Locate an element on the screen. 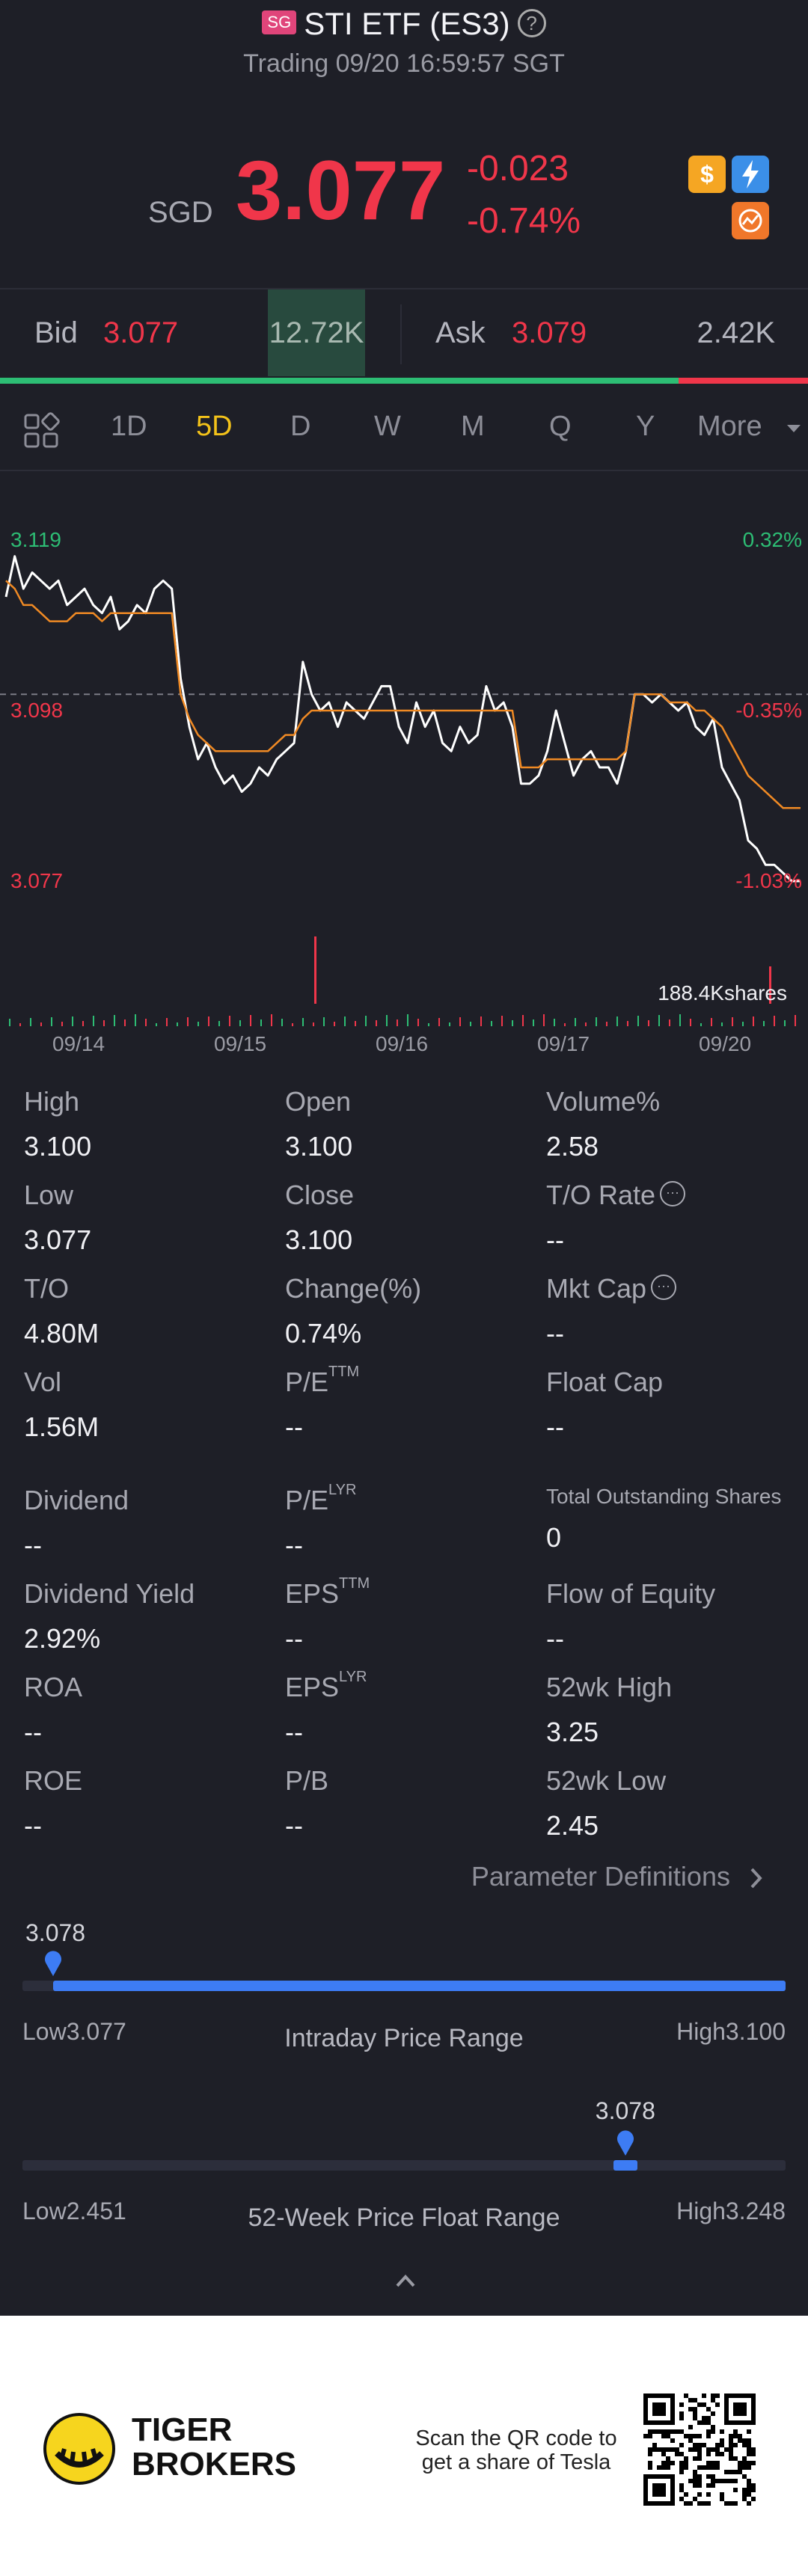  intraday-low-value: 3.077 is located at coordinates (96, 2031).